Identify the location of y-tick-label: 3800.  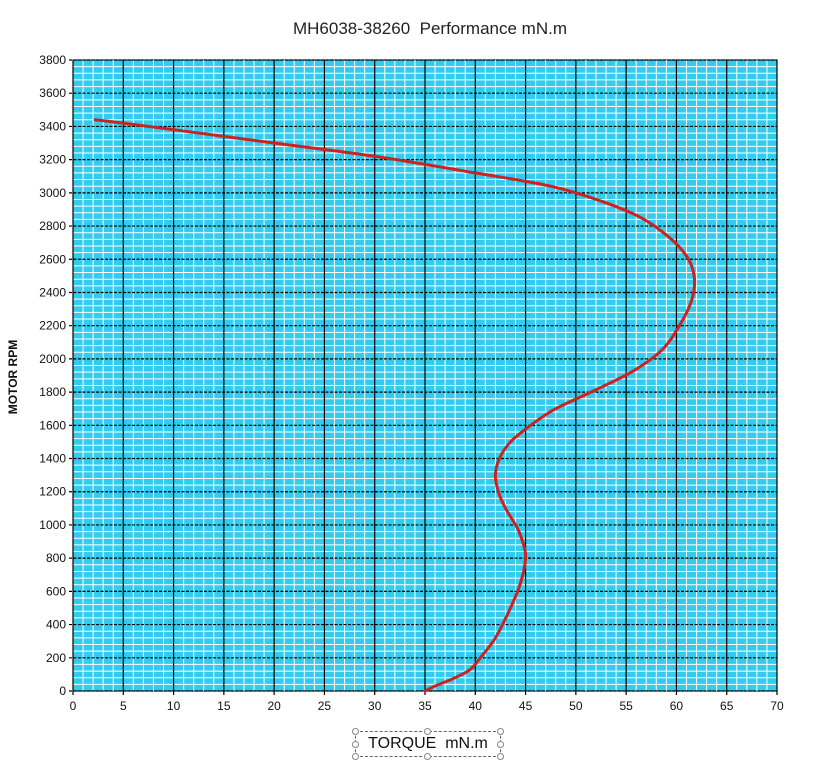
(52, 60).